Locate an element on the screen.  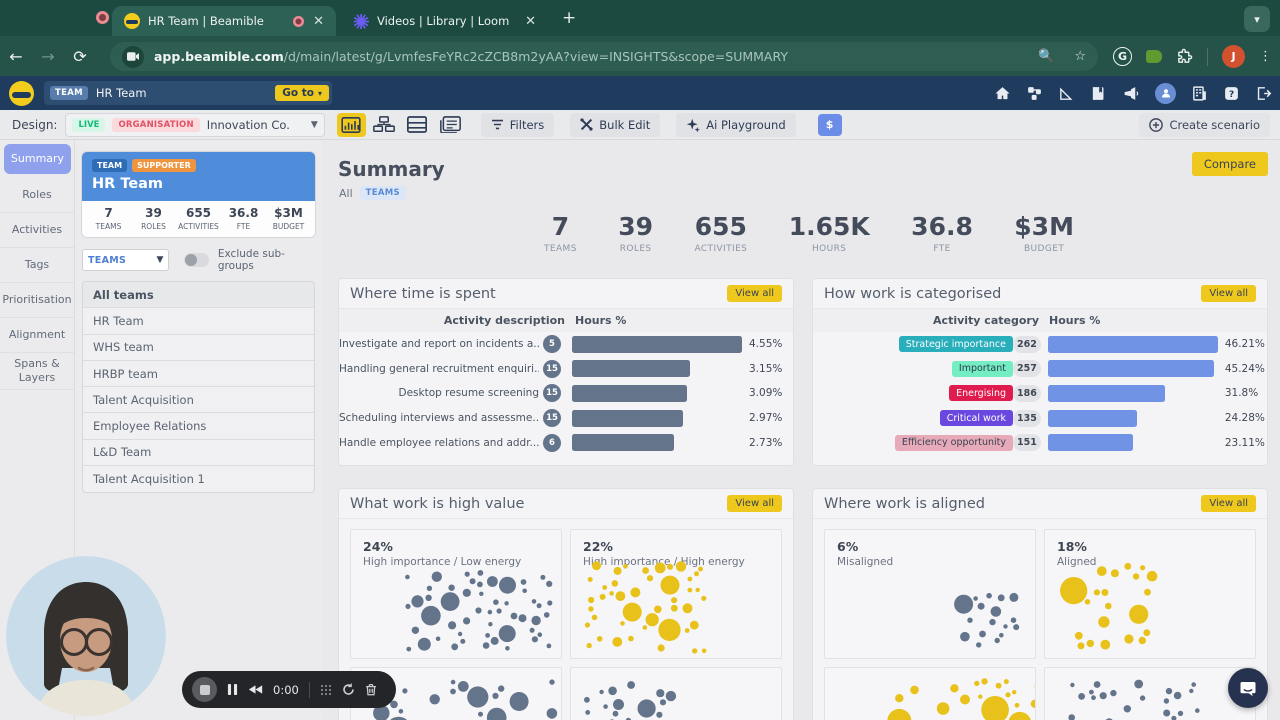
design-ruler-icon is located at coordinates (1066, 93).